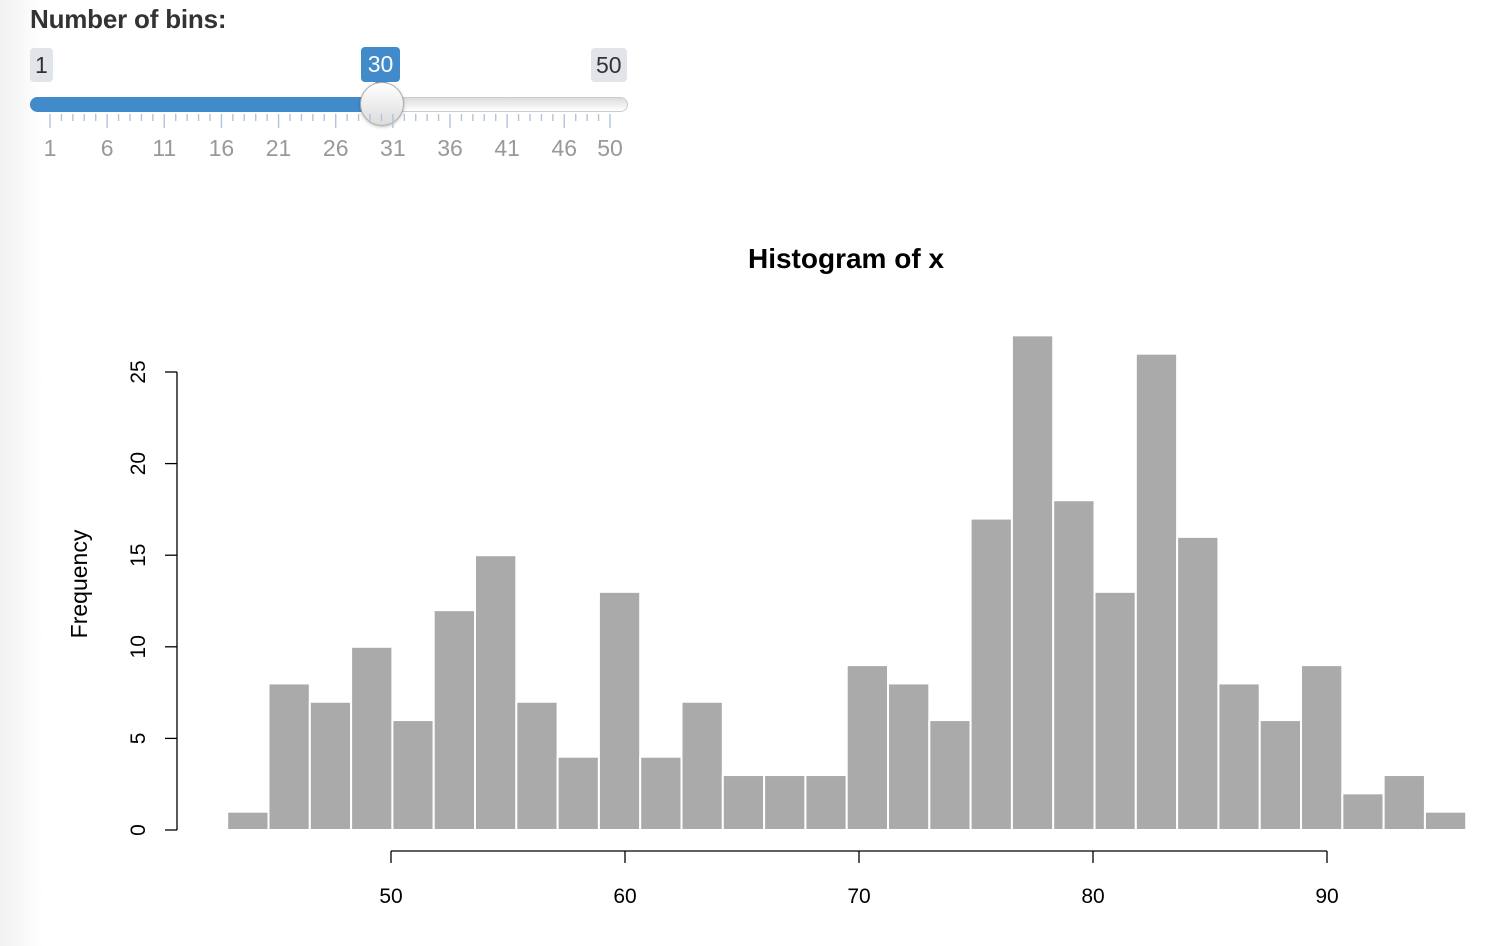  What do you see at coordinates (1326, 896) in the screenshot?
I see `x-tick-label: 90` at bounding box center [1326, 896].